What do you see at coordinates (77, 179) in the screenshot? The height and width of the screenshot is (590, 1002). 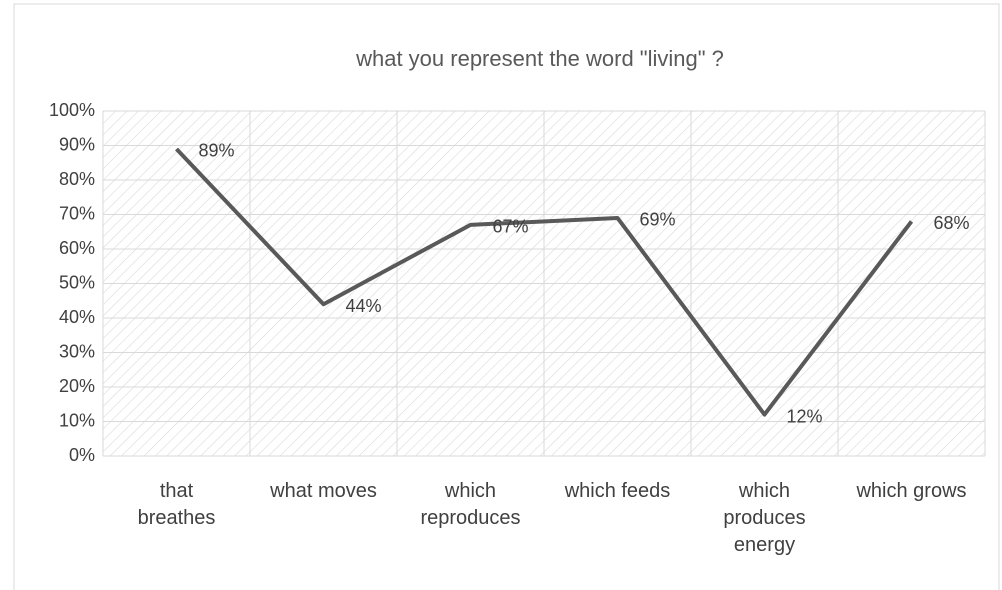 I see `y-tick-label: 80%` at bounding box center [77, 179].